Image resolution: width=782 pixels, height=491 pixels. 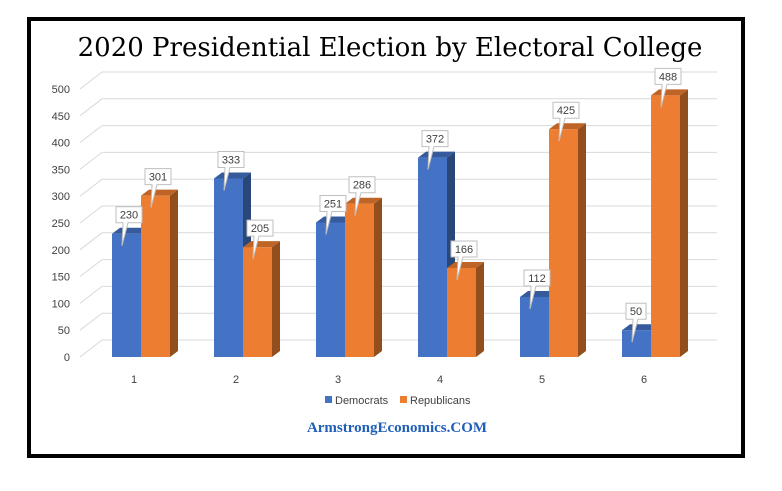 I want to click on watermark-text: ArmstrongEconomics.COM, so click(x=397, y=428).